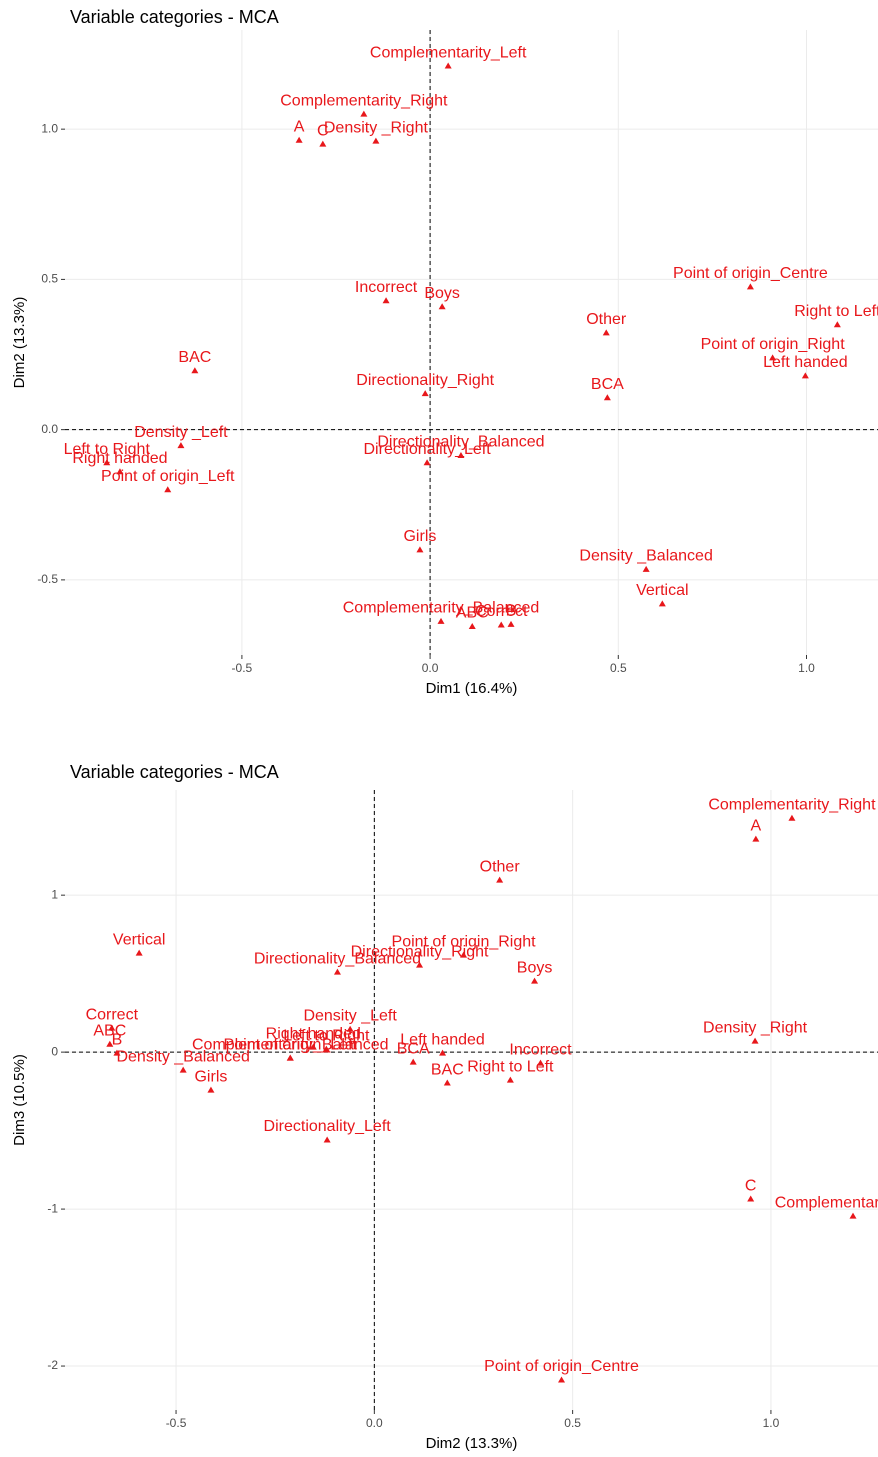 The height and width of the screenshot is (1457, 878). I want to click on point-label: BCA, so click(607, 384).